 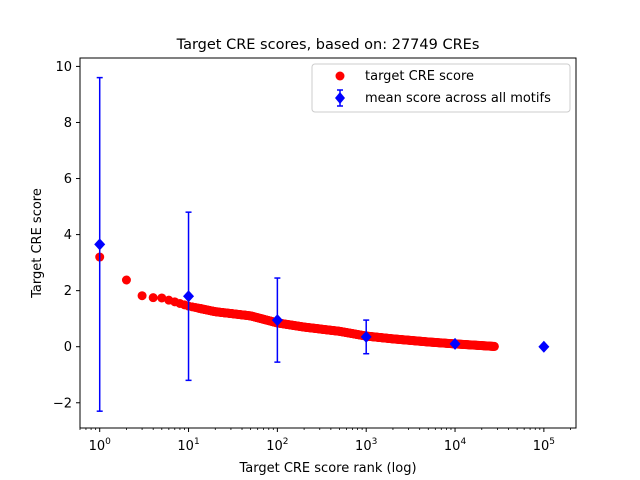 I want to click on x-tick-exponent: 0, so click(x=108, y=442).